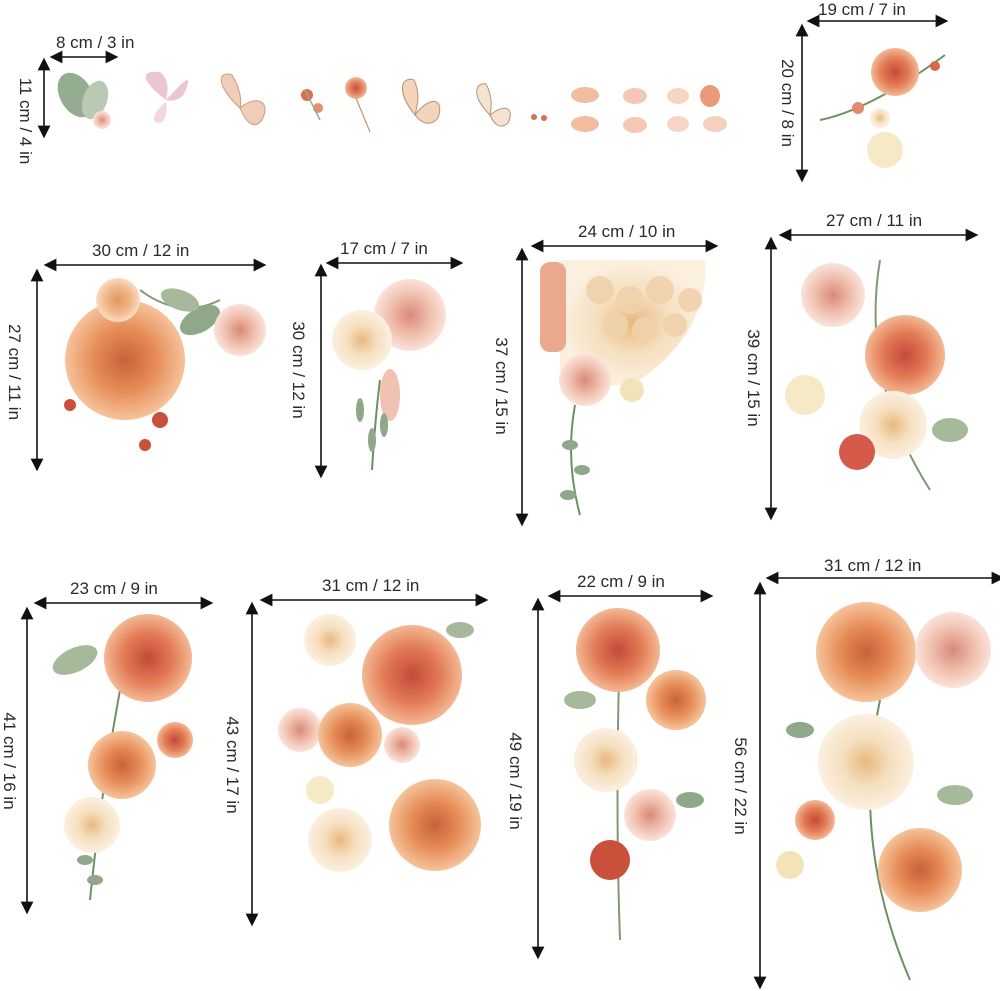 The width and height of the screenshot is (1000, 991). Describe the element at coordinates (876, 375) in the screenshot. I see `sticker-rose-cascade` at that location.